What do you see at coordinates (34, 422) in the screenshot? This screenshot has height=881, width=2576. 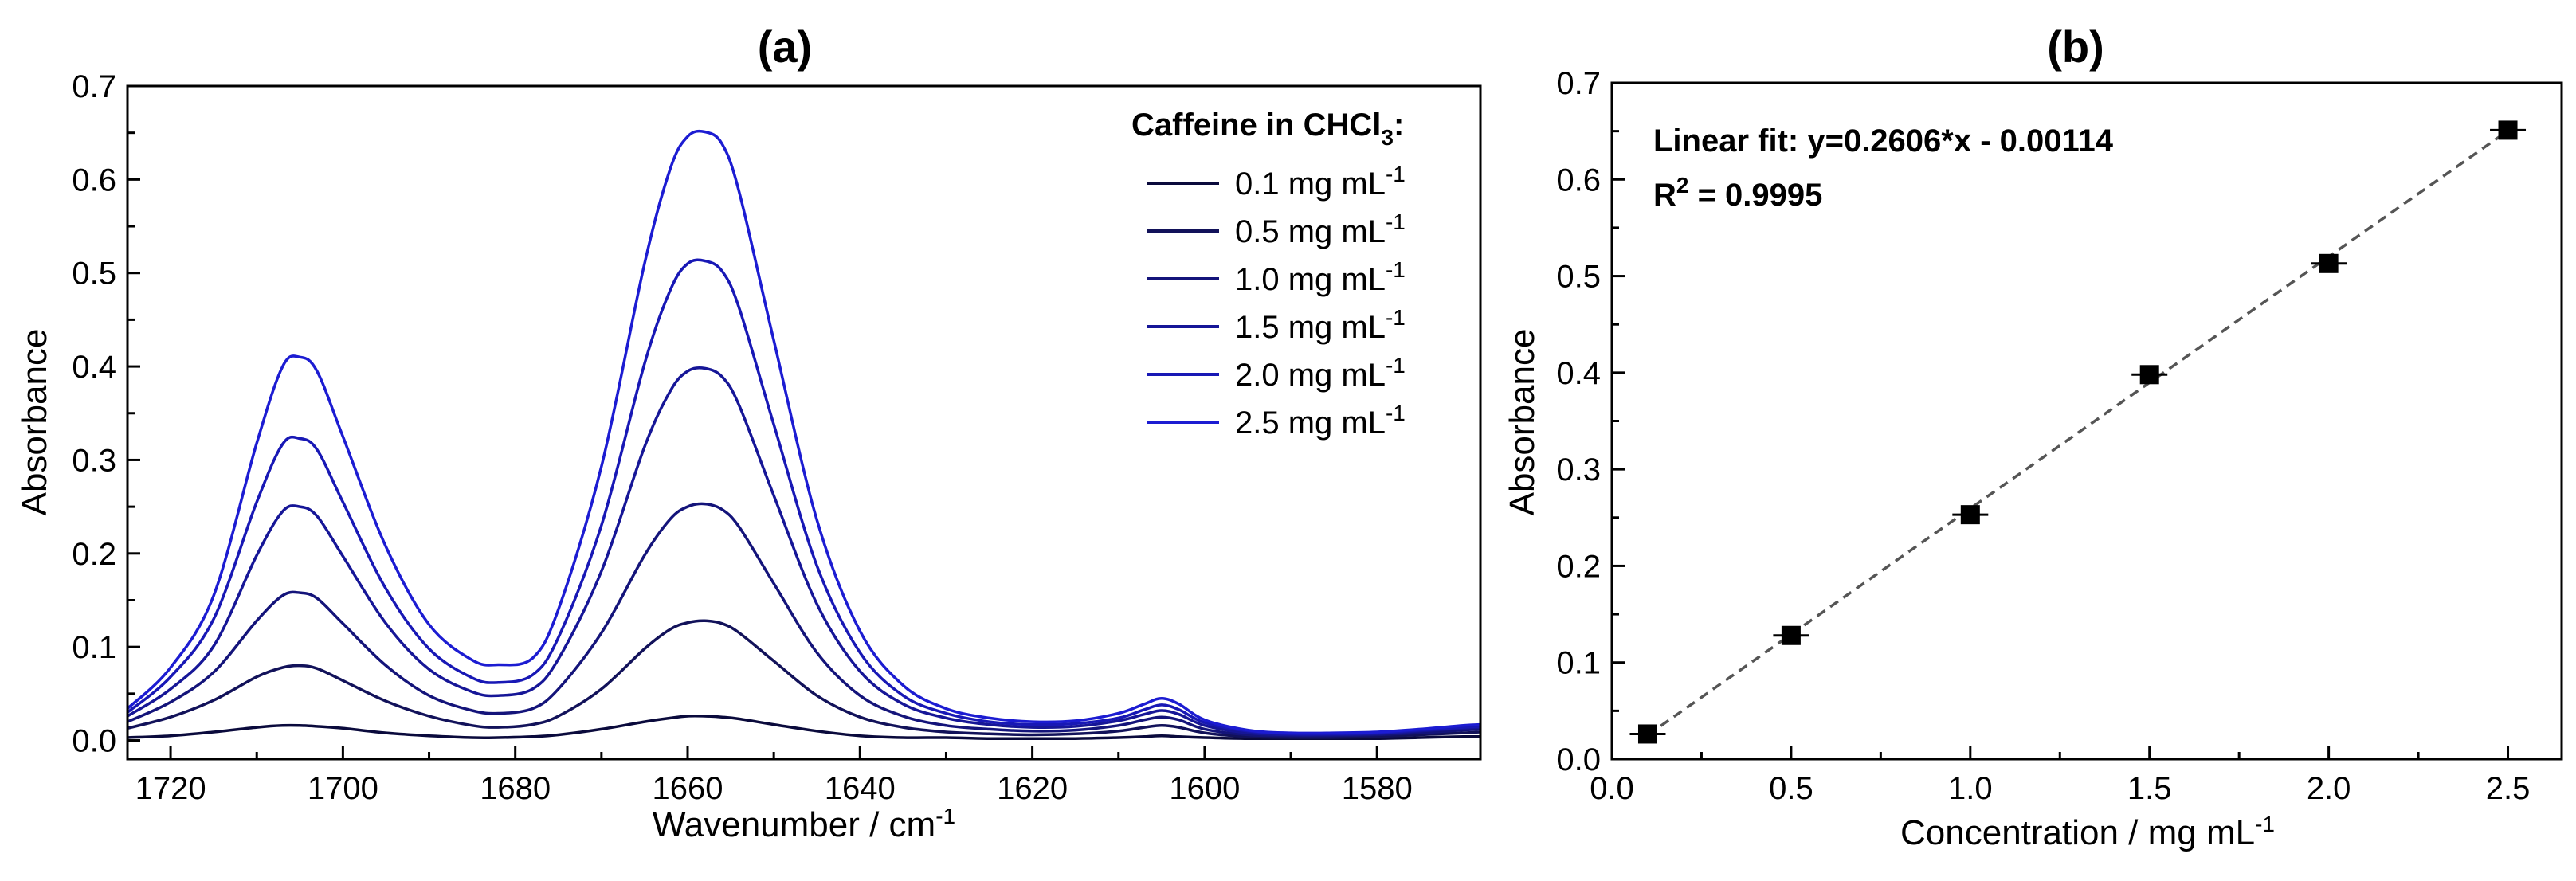 I see `panel-a-y-axis-title: Absorbance` at bounding box center [34, 422].